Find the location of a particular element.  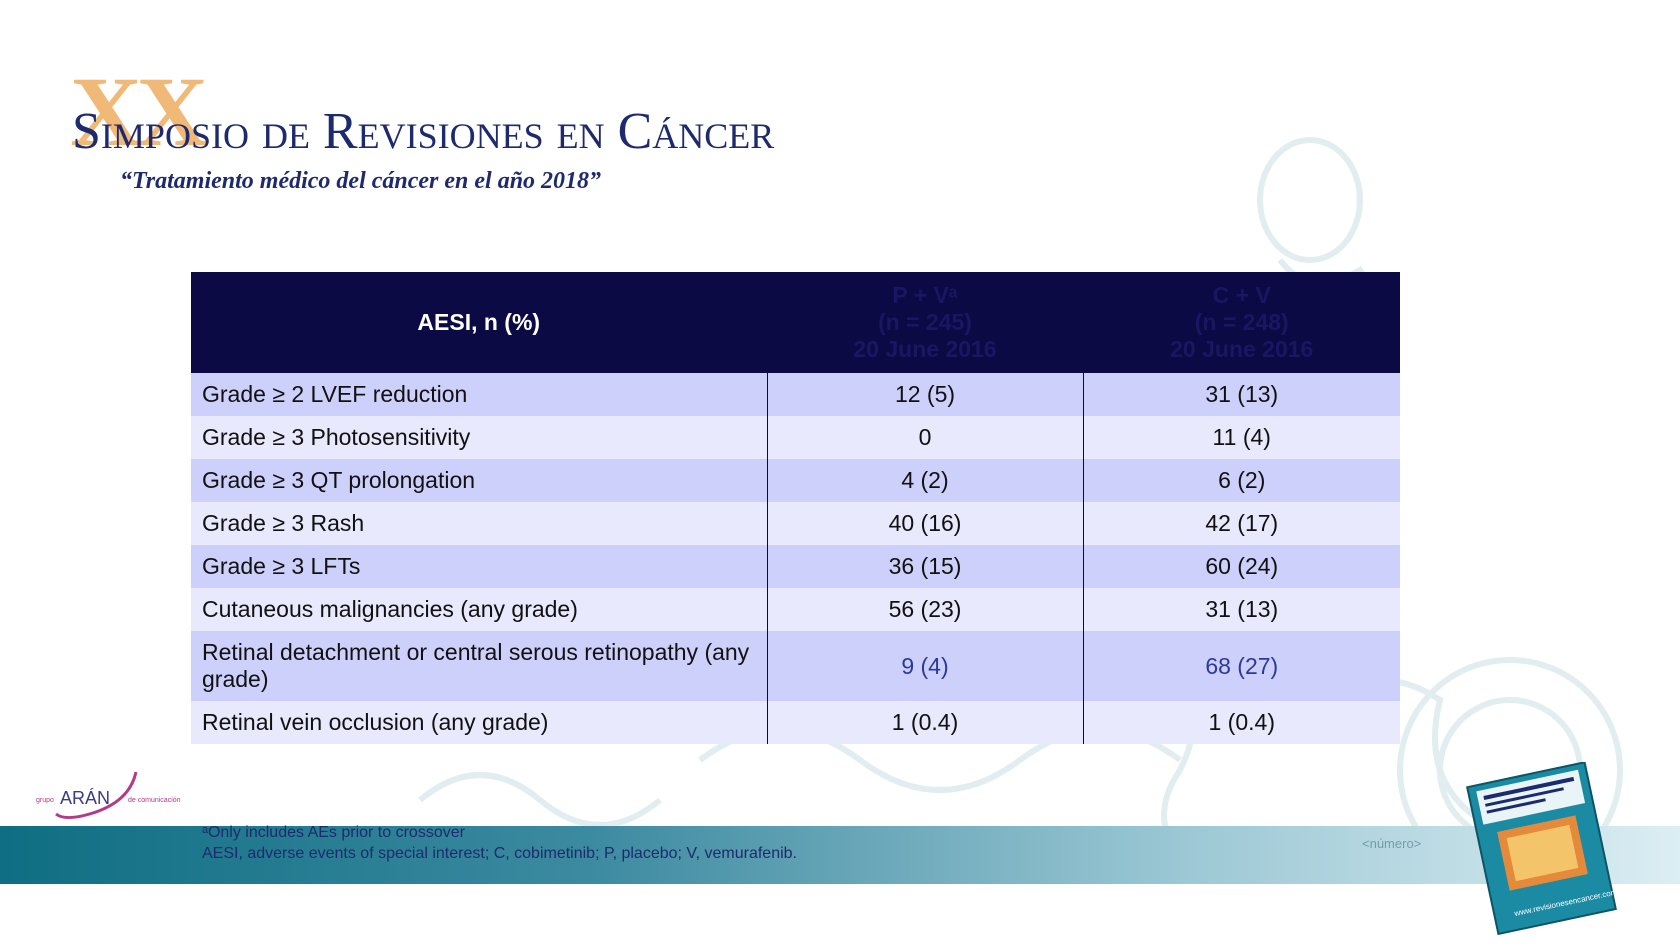

p-v-value: 9 (4) is located at coordinates (924, 666).